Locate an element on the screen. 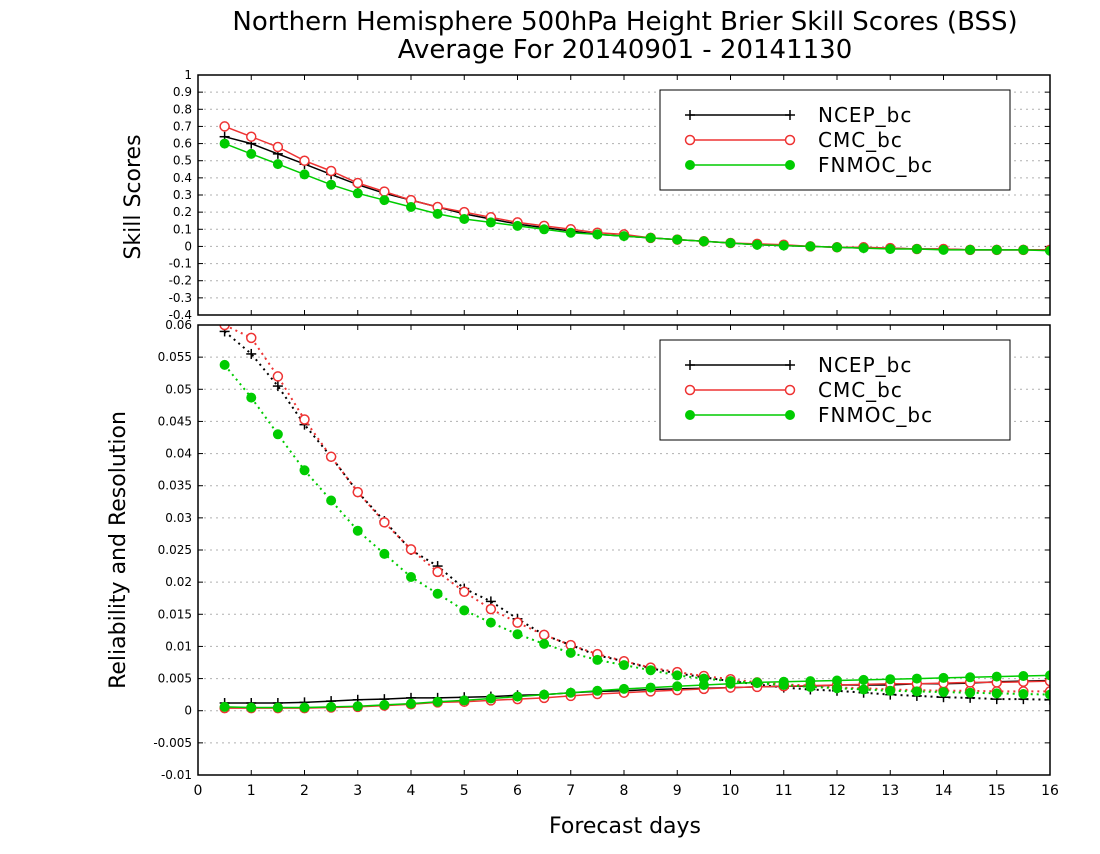  y-tick-label: -0.01 is located at coordinates (176, 775).